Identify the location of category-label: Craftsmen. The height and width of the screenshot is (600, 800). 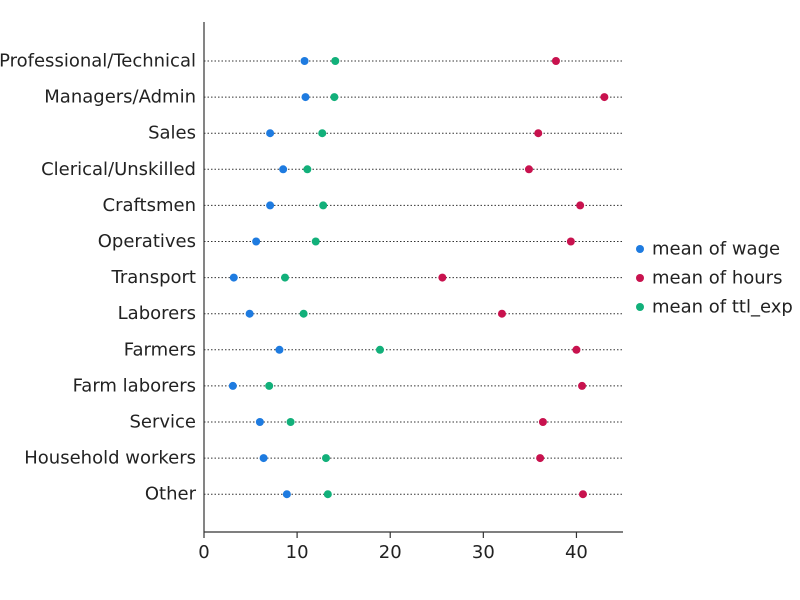
(149, 205).